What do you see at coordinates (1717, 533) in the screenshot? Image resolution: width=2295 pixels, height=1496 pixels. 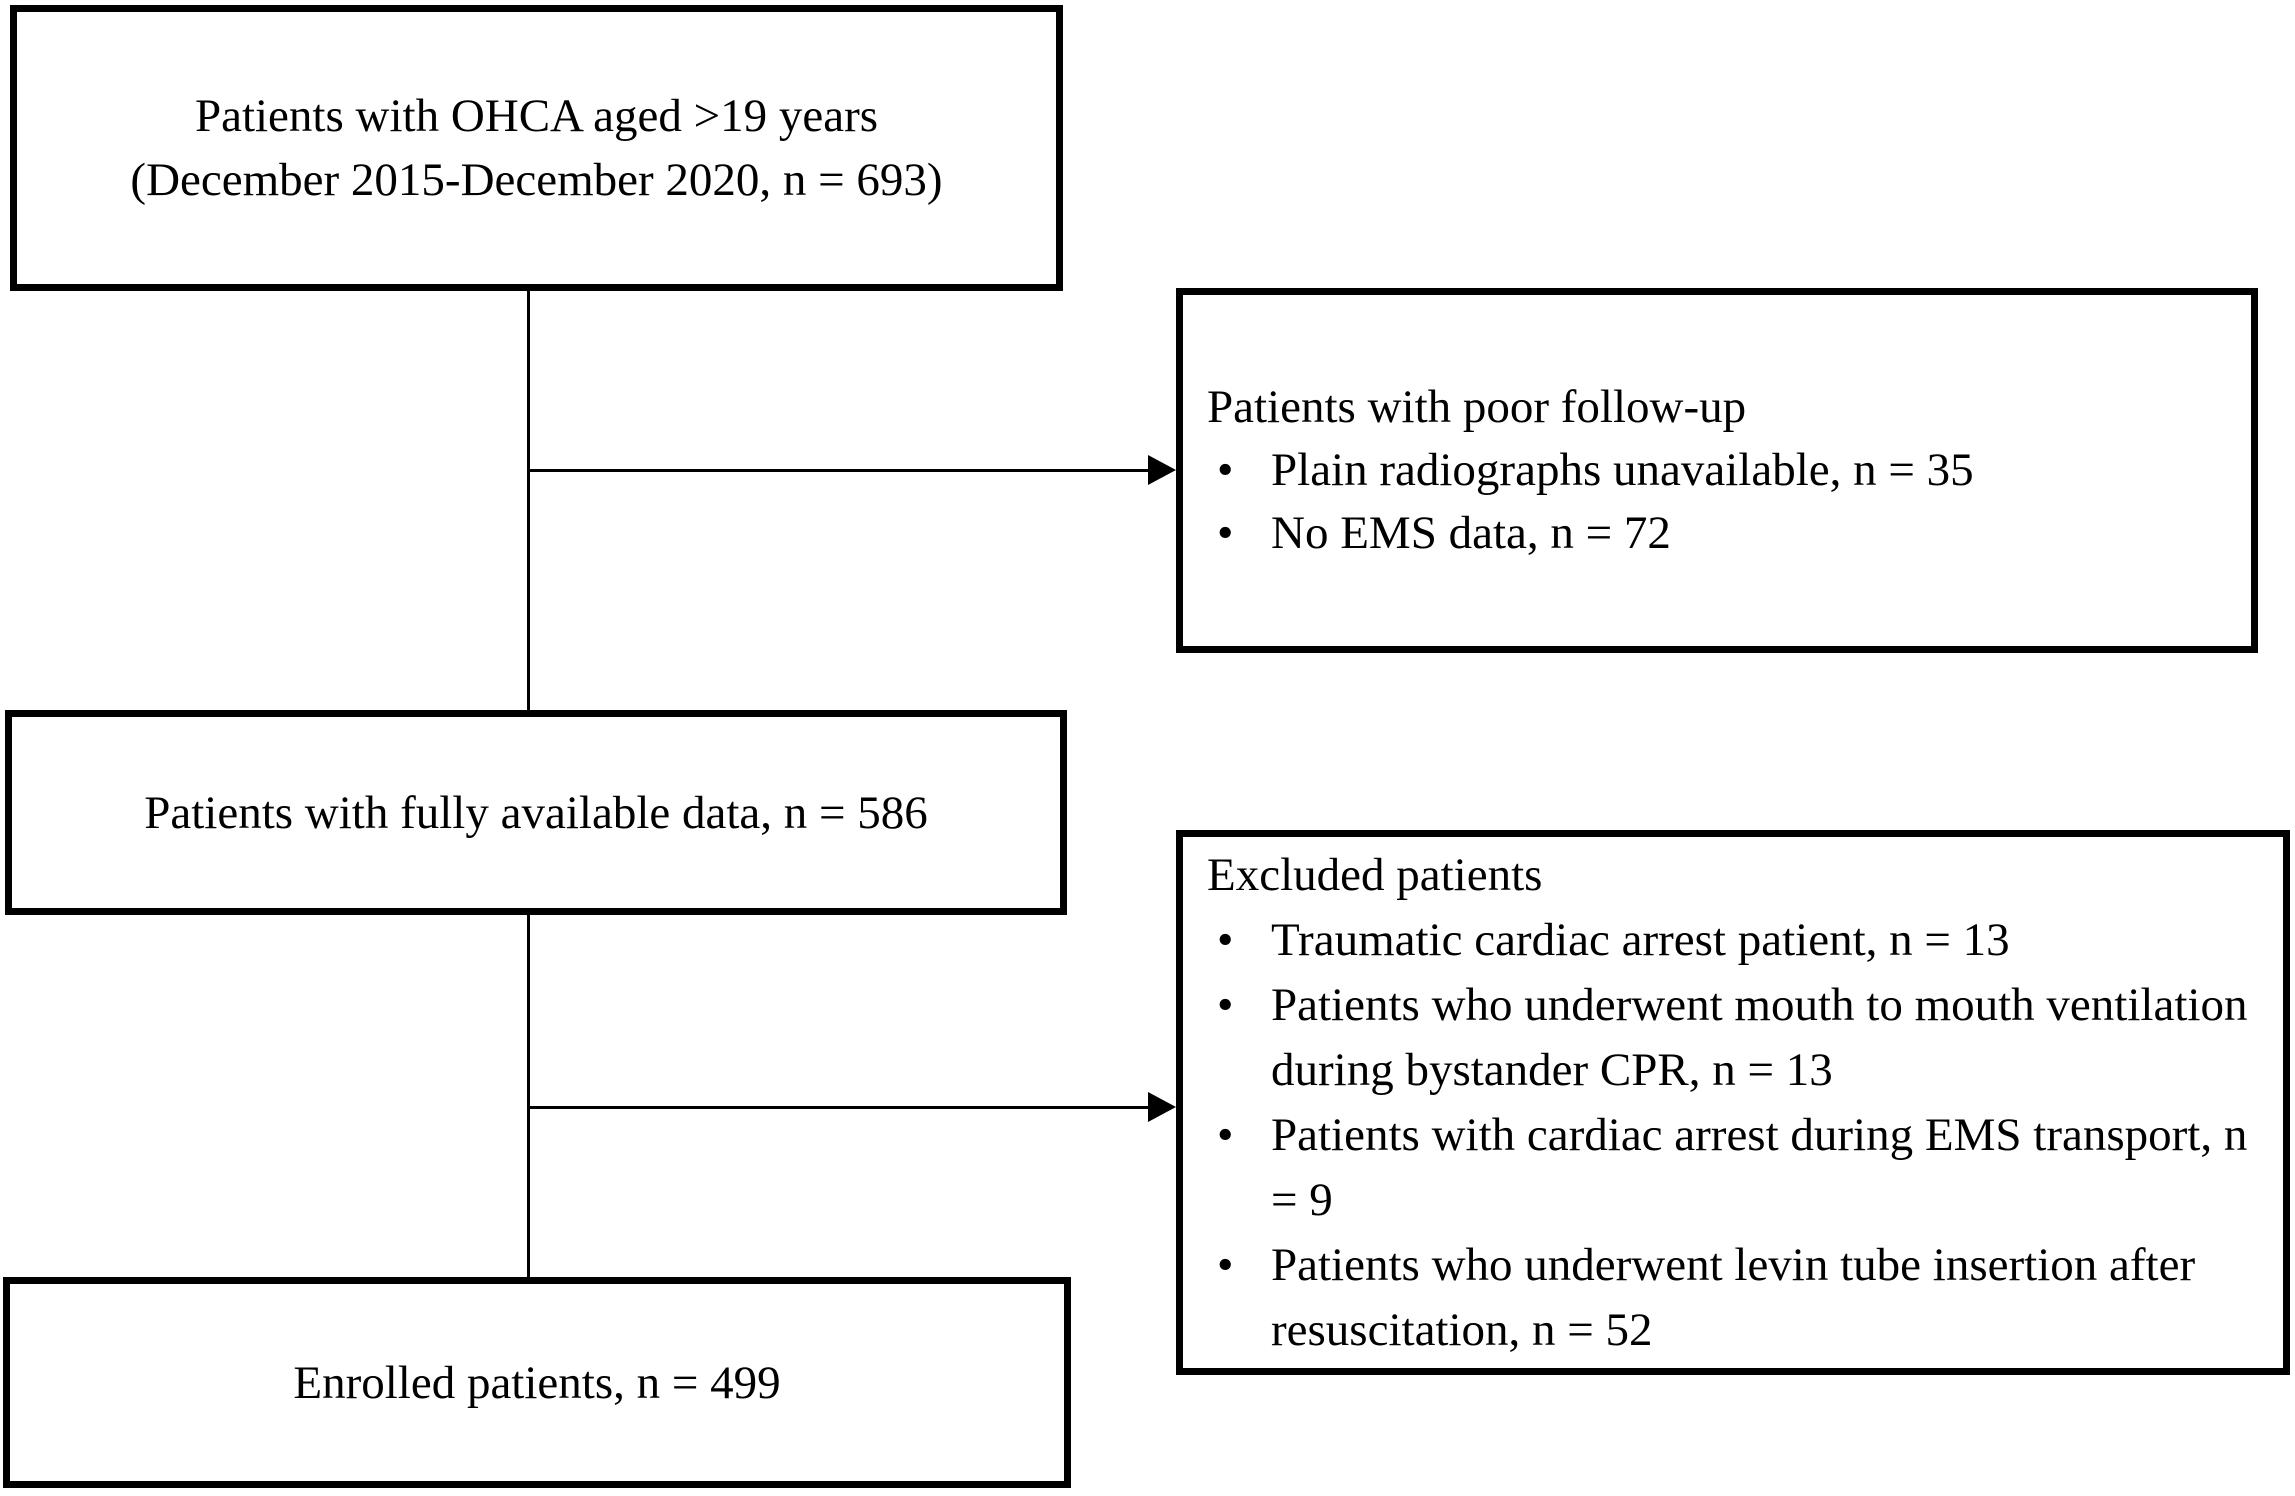 I see `list-item: No EMS data, n = 72` at bounding box center [1717, 533].